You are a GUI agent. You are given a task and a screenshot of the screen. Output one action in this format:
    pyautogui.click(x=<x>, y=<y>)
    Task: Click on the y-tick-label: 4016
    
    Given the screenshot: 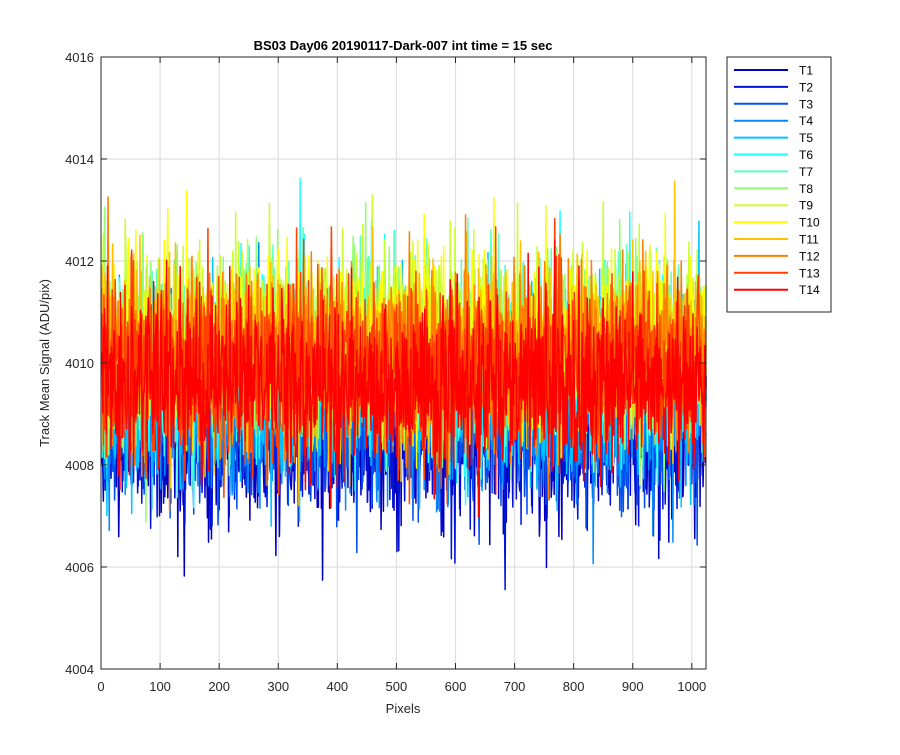 What is the action you would take?
    pyautogui.click(x=79, y=57)
    